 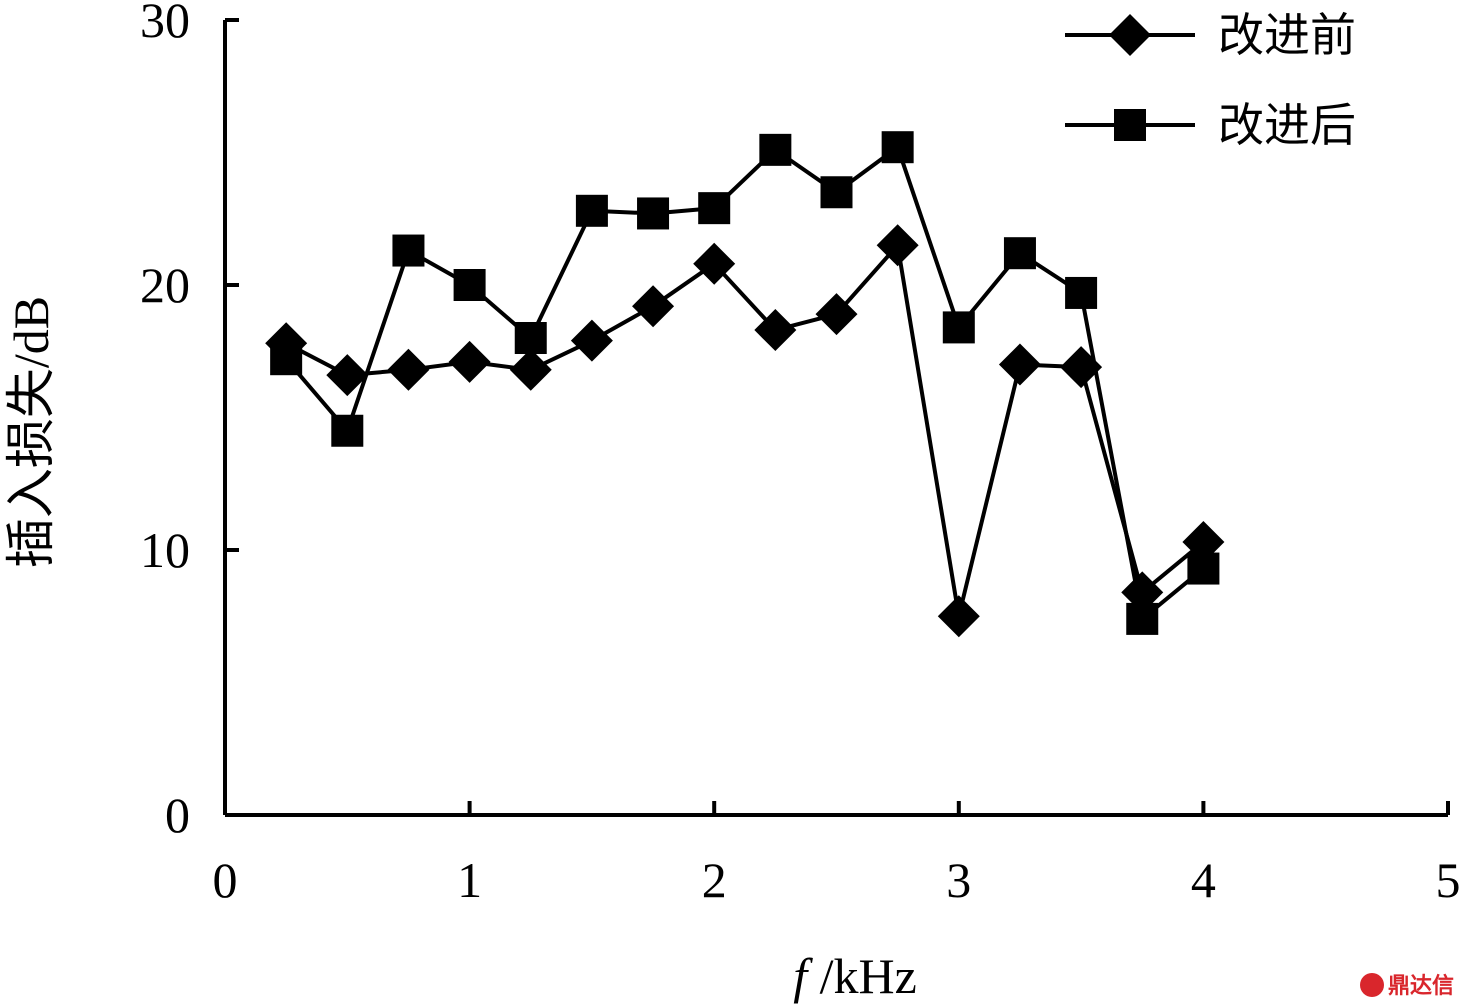 What do you see at coordinates (177, 815) in the screenshot?
I see `y-tick-label: 0` at bounding box center [177, 815].